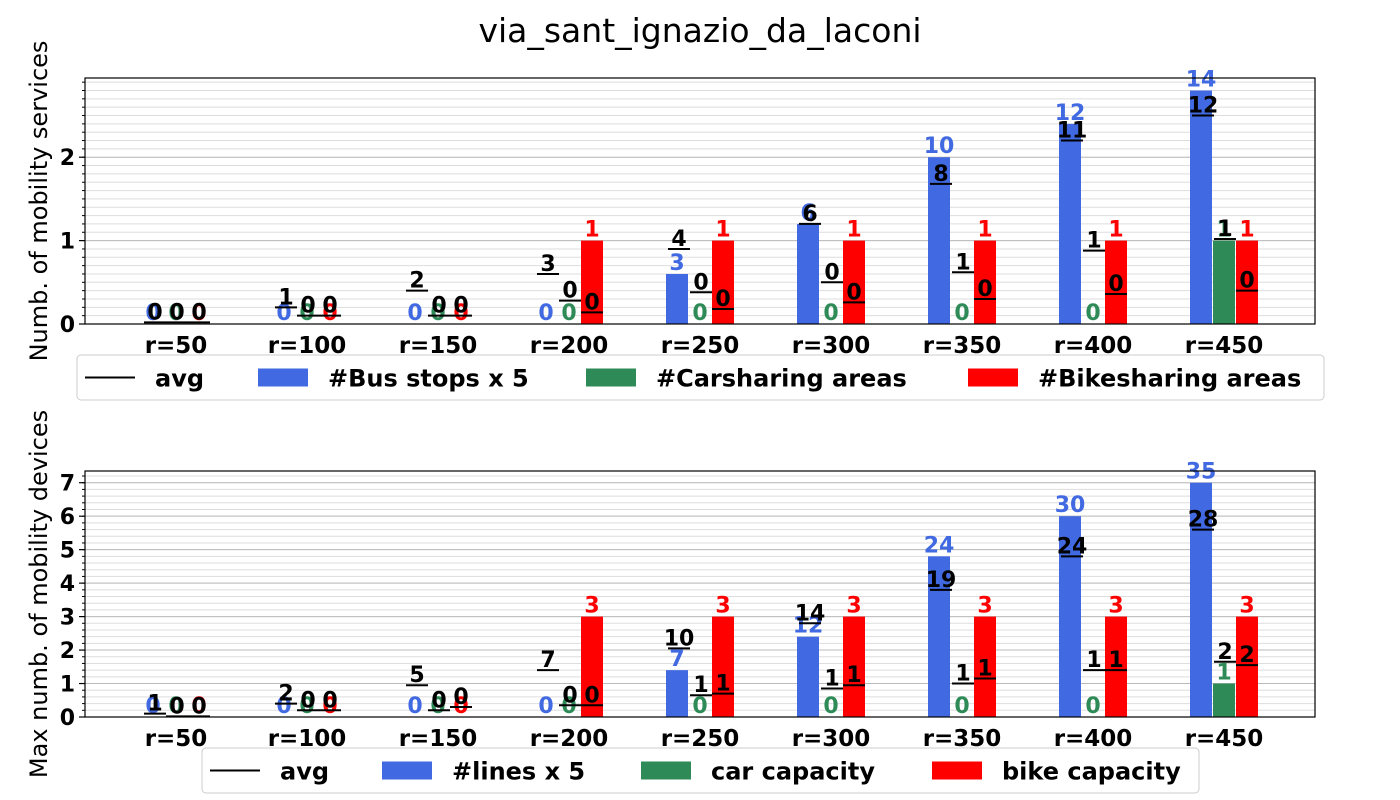  Describe the element at coordinates (1070, 505) in the screenshot. I see `bus-value-label: 30` at that location.